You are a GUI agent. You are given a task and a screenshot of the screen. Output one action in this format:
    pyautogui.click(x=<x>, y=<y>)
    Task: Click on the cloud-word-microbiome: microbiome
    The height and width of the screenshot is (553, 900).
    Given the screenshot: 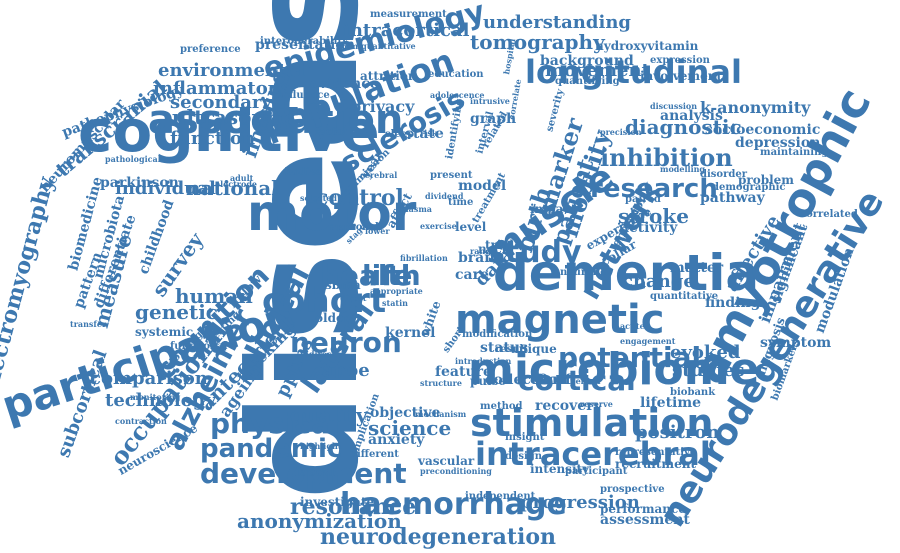 What is the action you would take?
    pyautogui.click(x=614, y=369)
    